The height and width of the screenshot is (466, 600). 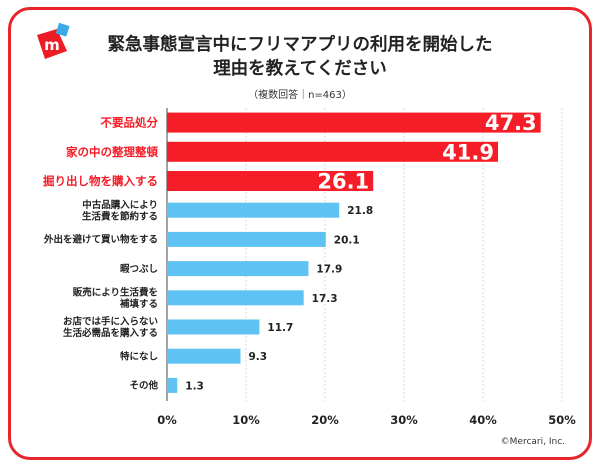 I want to click on category-label: 特になし, so click(x=139, y=357).